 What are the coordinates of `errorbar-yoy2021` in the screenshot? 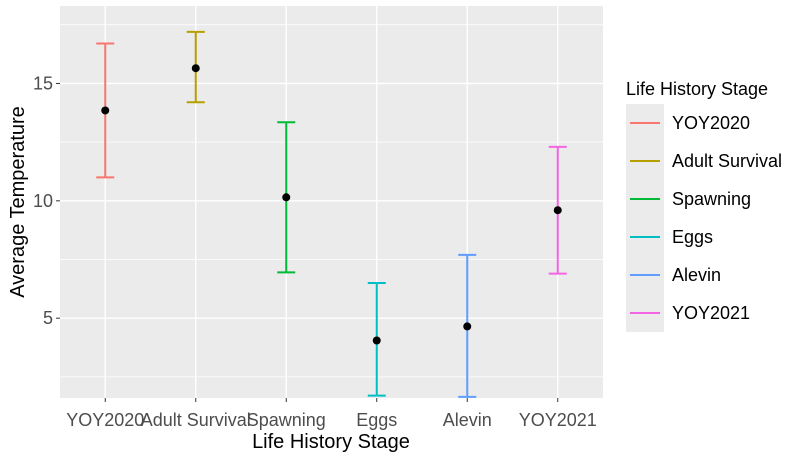 It's located at (557, 210).